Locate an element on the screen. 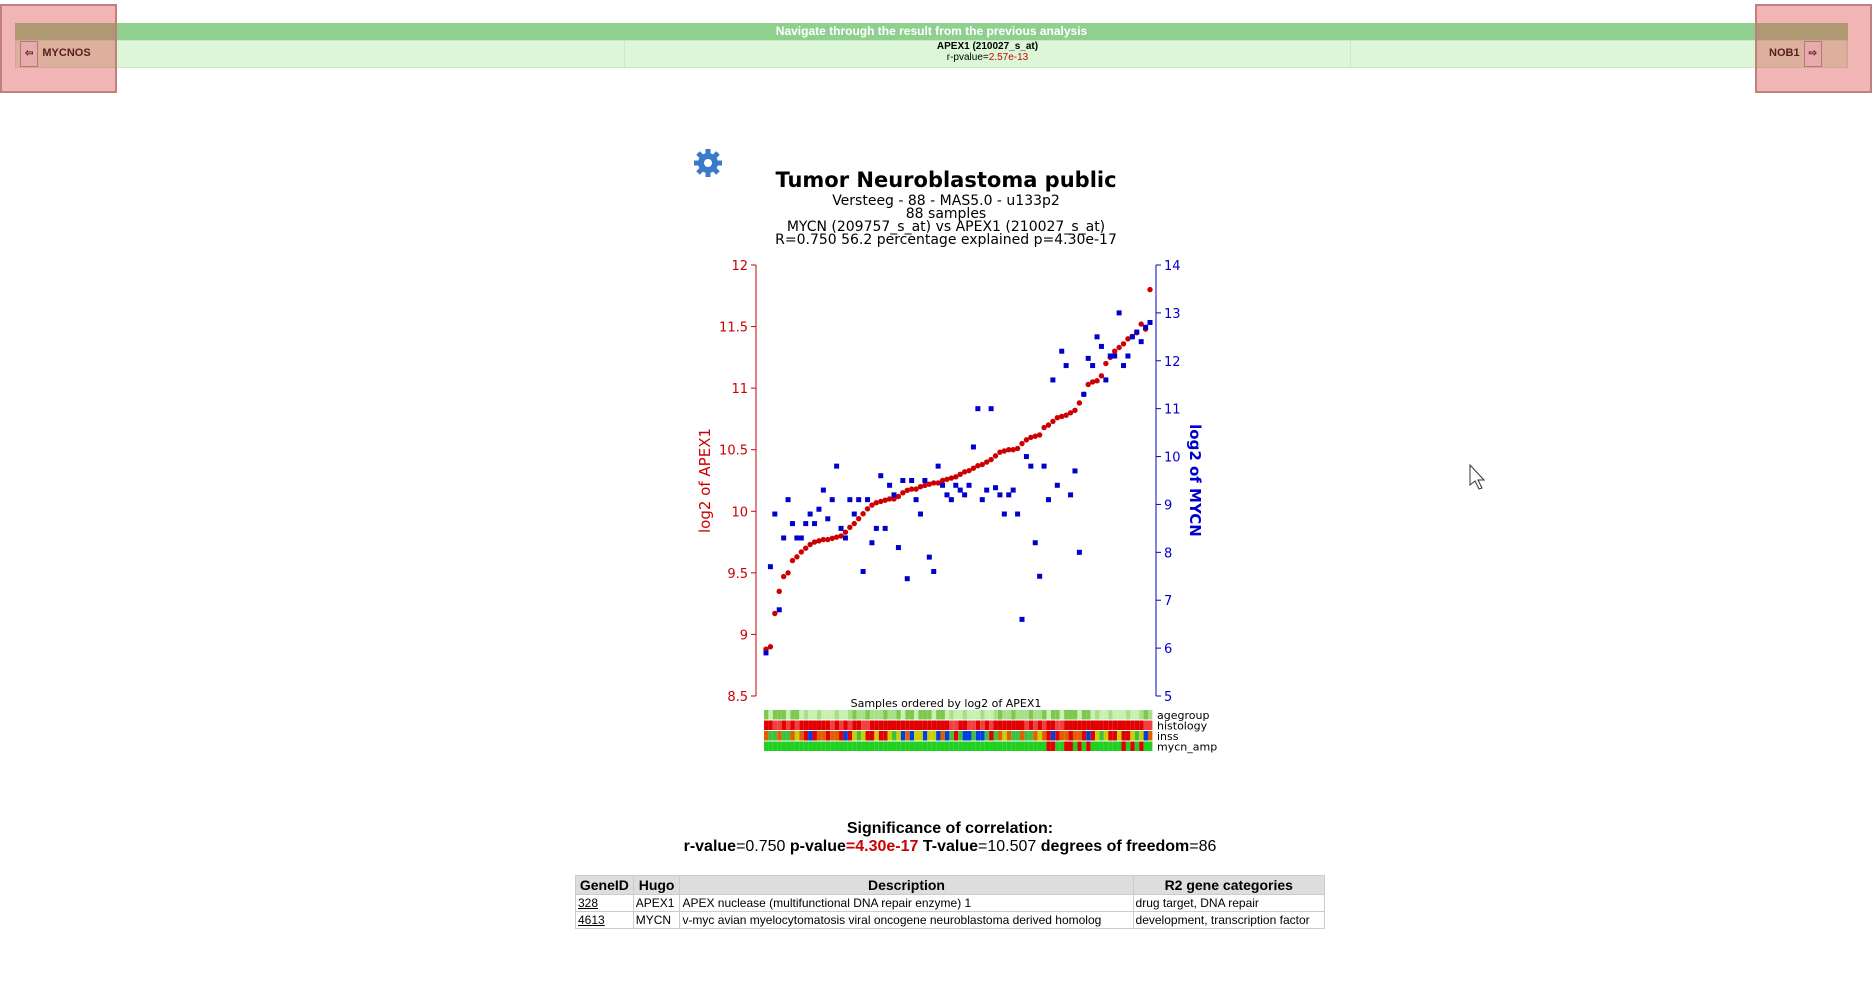 This screenshot has width=1875, height=982. next-button: ⇨ is located at coordinates (1812, 54).